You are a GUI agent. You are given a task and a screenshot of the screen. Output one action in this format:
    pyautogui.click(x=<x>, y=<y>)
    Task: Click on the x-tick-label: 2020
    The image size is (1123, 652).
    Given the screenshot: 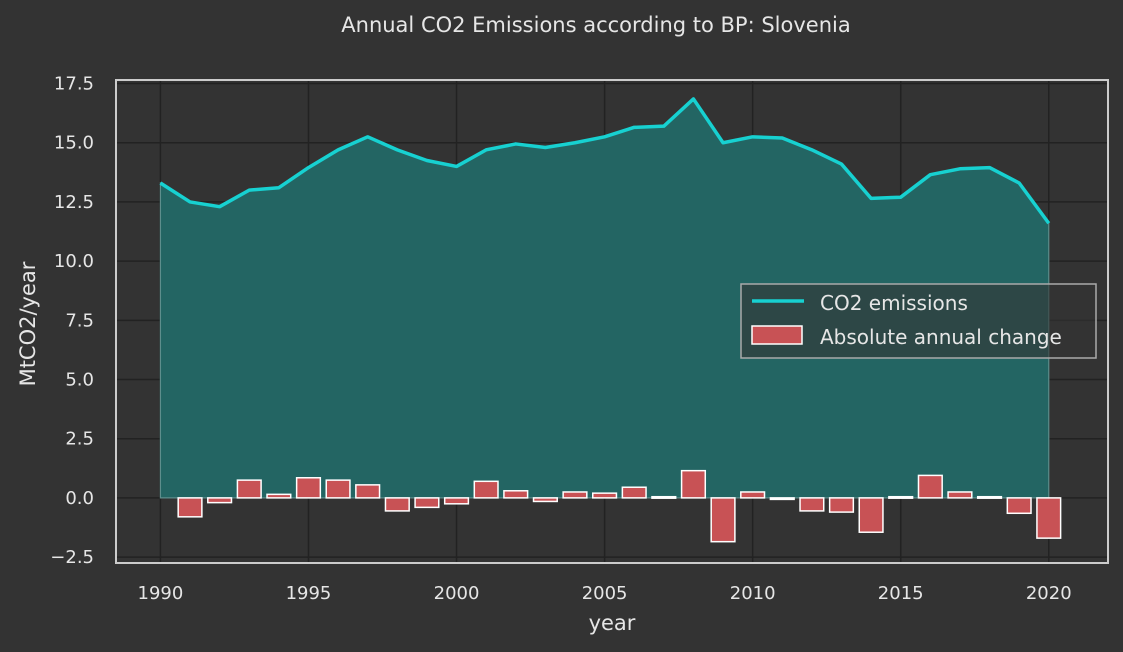 What is the action you would take?
    pyautogui.click(x=1049, y=593)
    